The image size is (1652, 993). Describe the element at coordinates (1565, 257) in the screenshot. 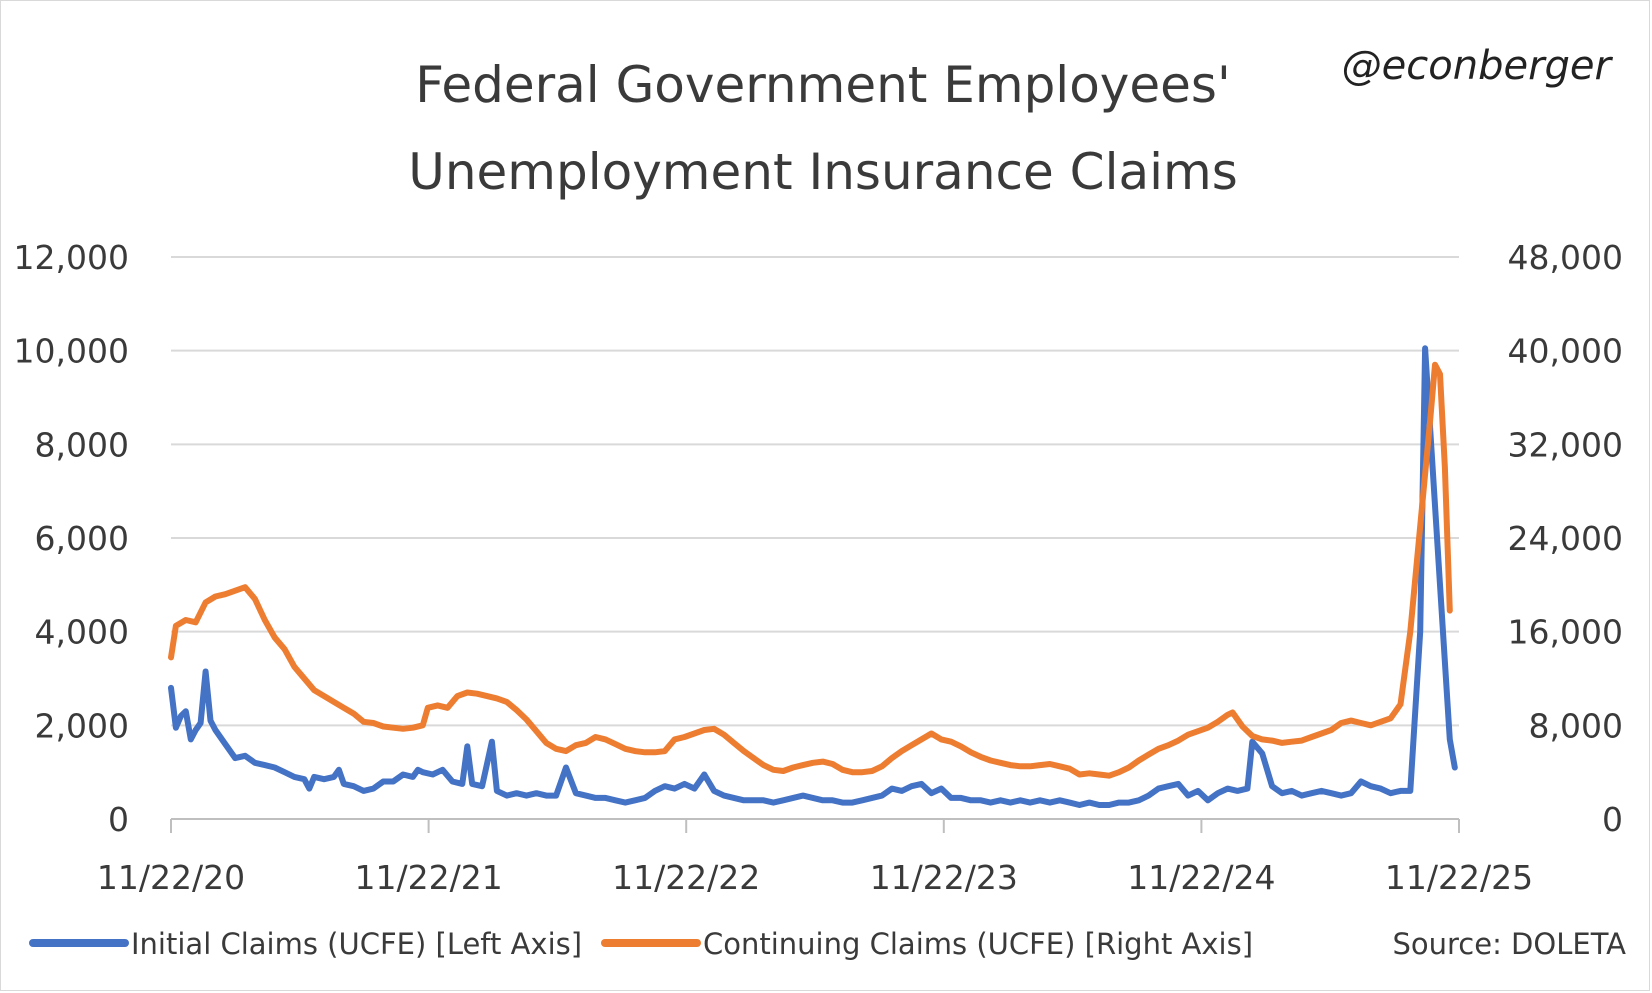

I see `y-right-tick-label: 48,000` at that location.